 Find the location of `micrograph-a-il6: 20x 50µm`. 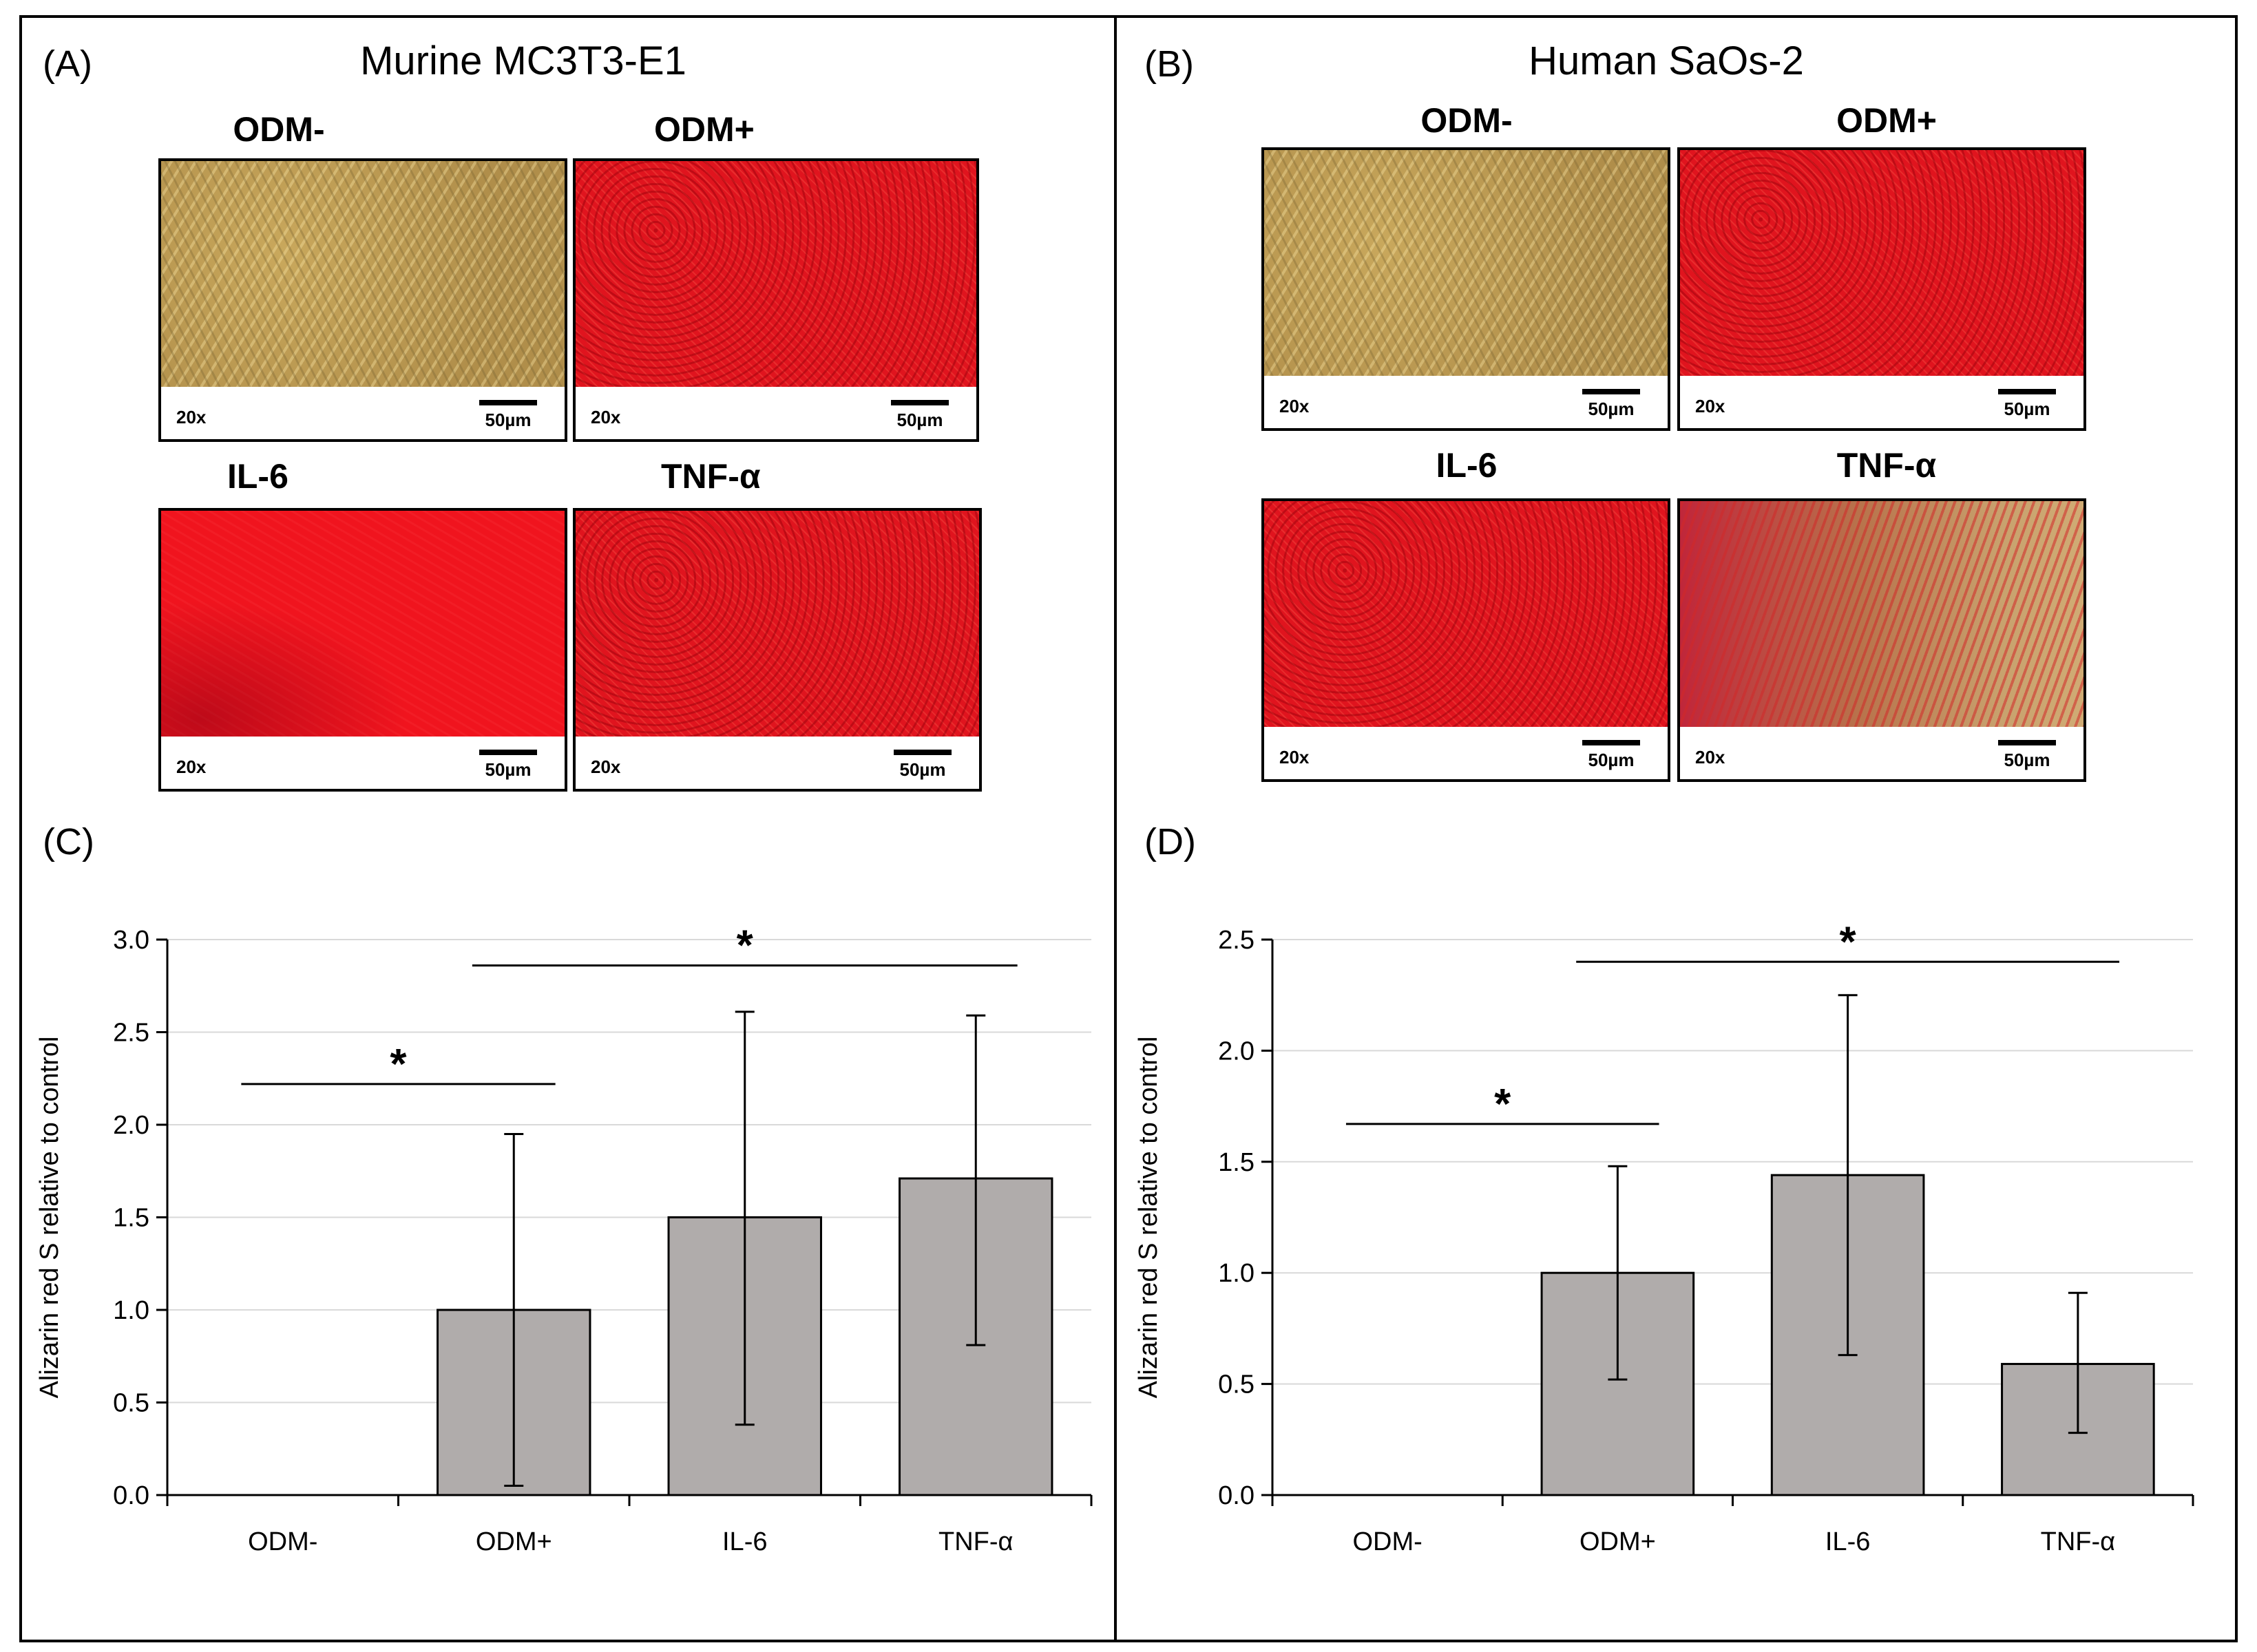

micrograph-a-il6: 20x 50µm is located at coordinates (363, 650).